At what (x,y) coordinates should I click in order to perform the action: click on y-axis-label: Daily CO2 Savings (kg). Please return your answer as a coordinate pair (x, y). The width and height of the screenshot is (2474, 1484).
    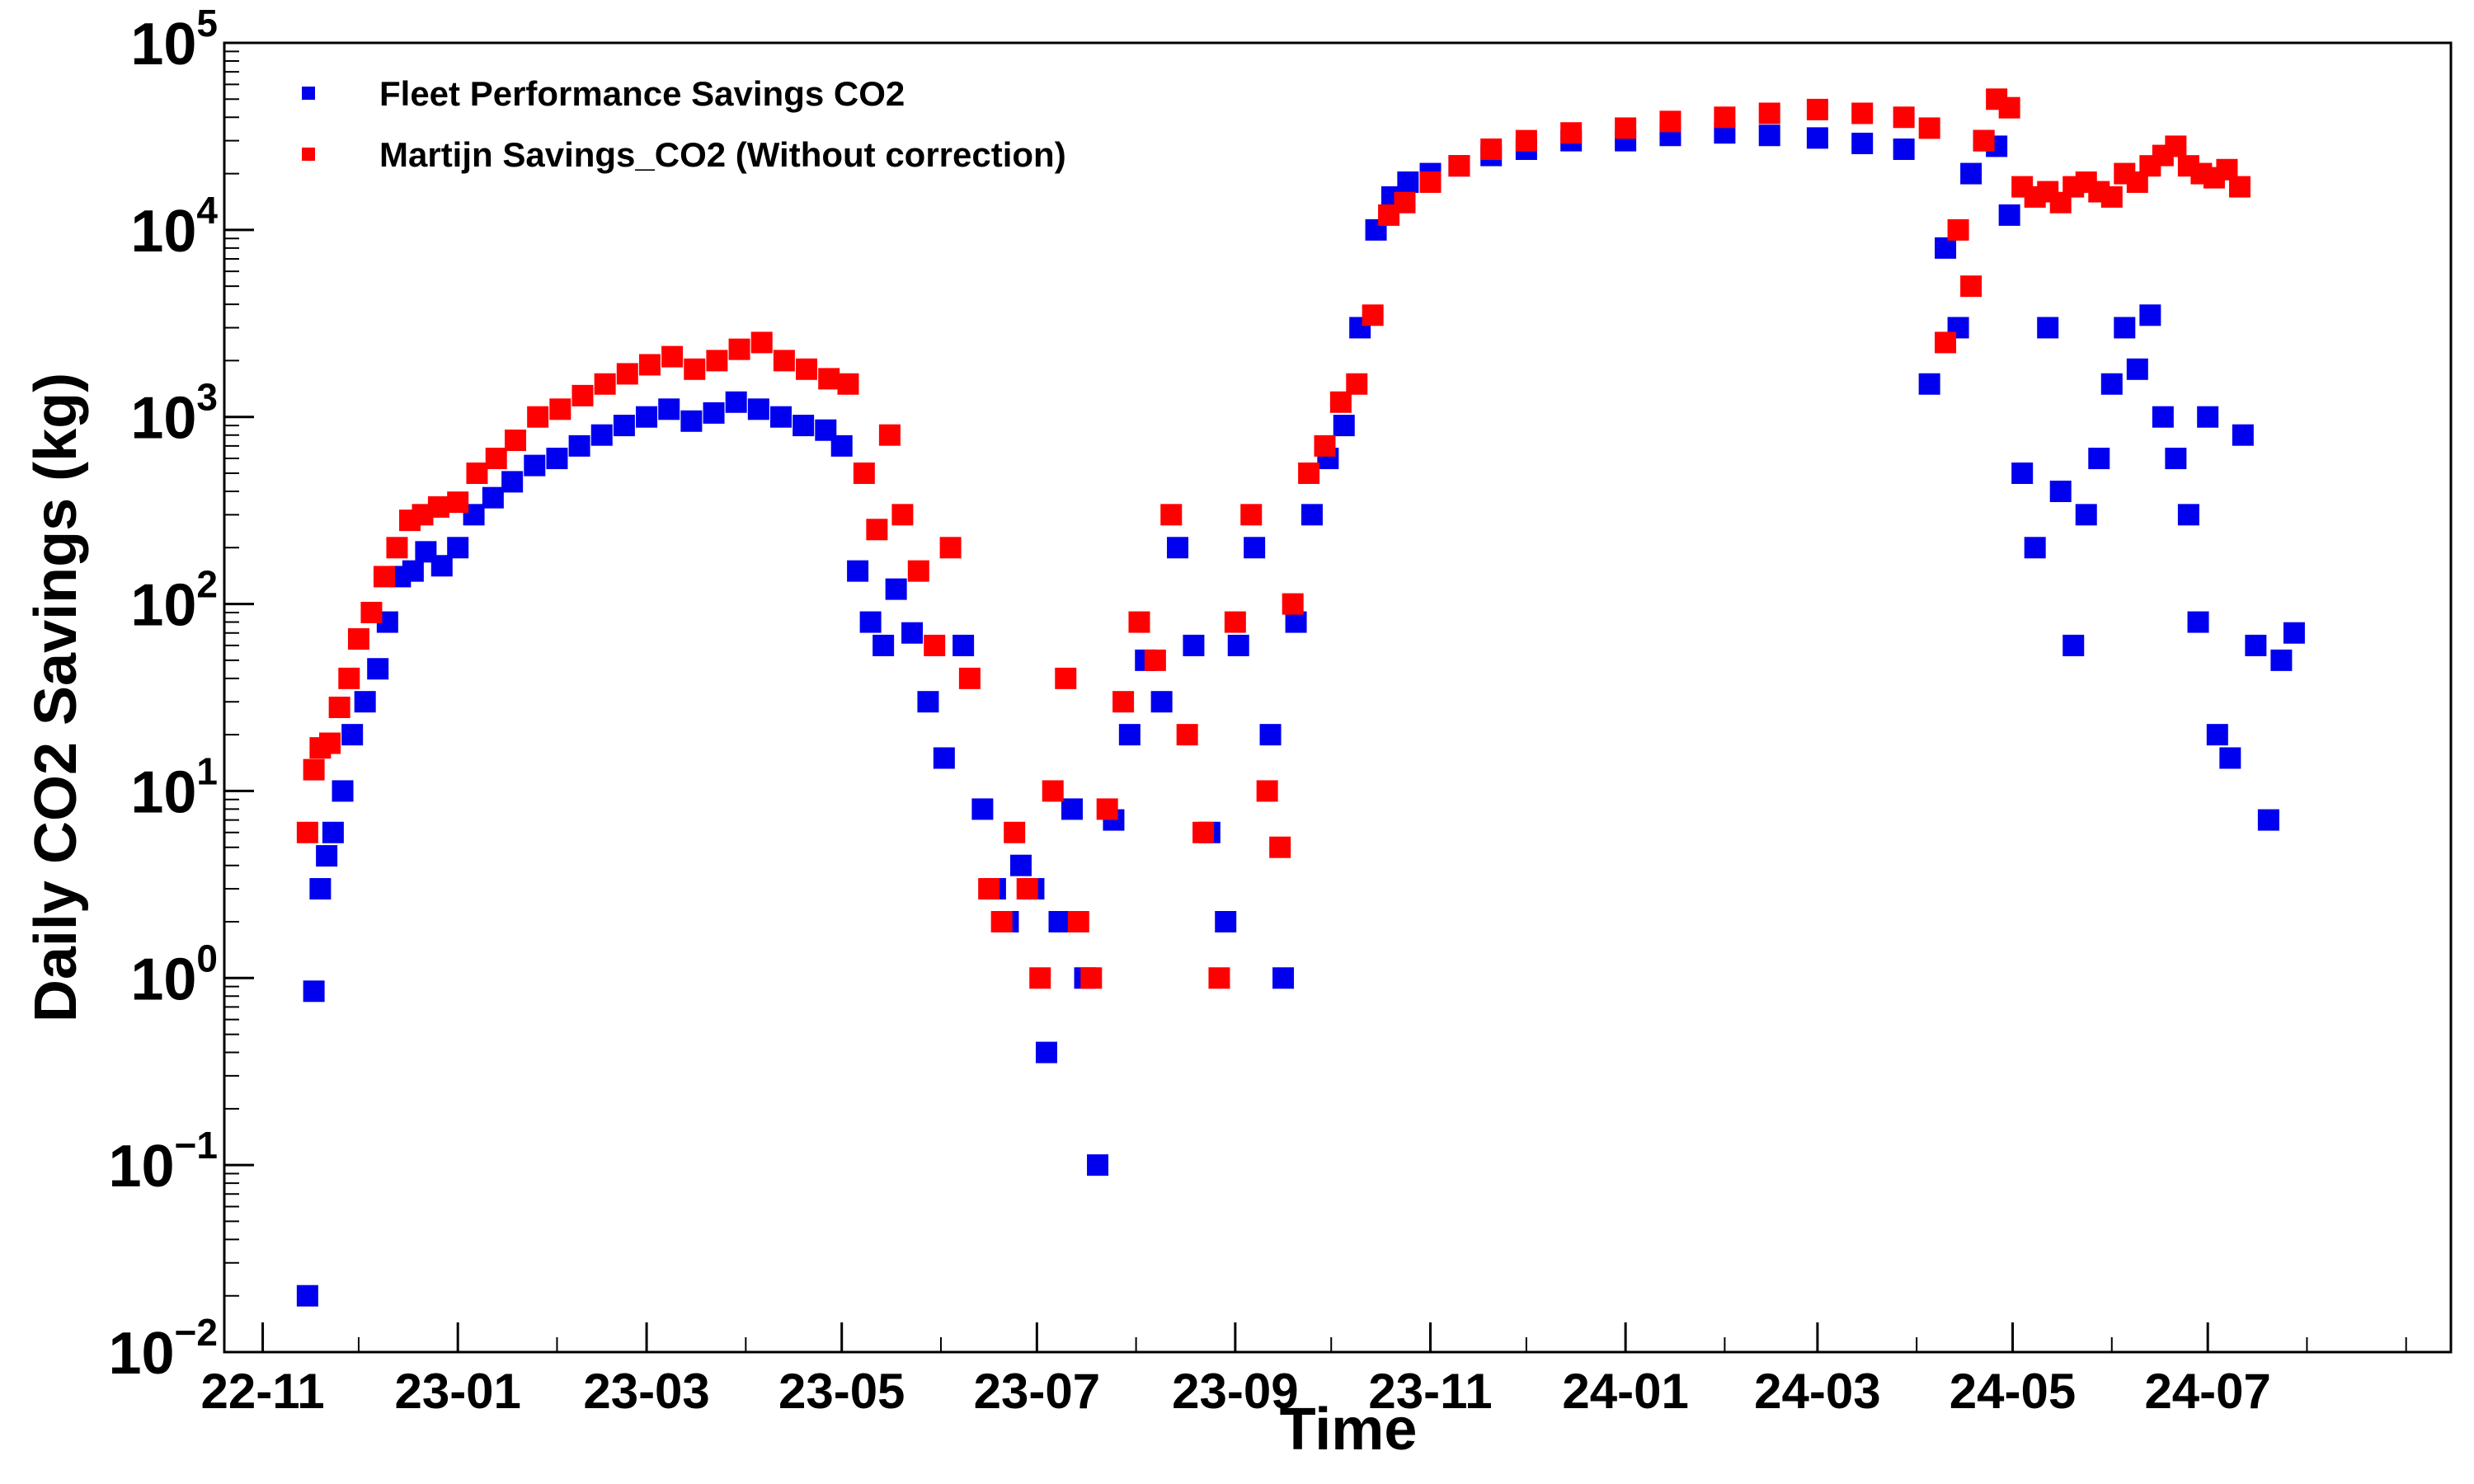
    Looking at the image, I should click on (56, 697).